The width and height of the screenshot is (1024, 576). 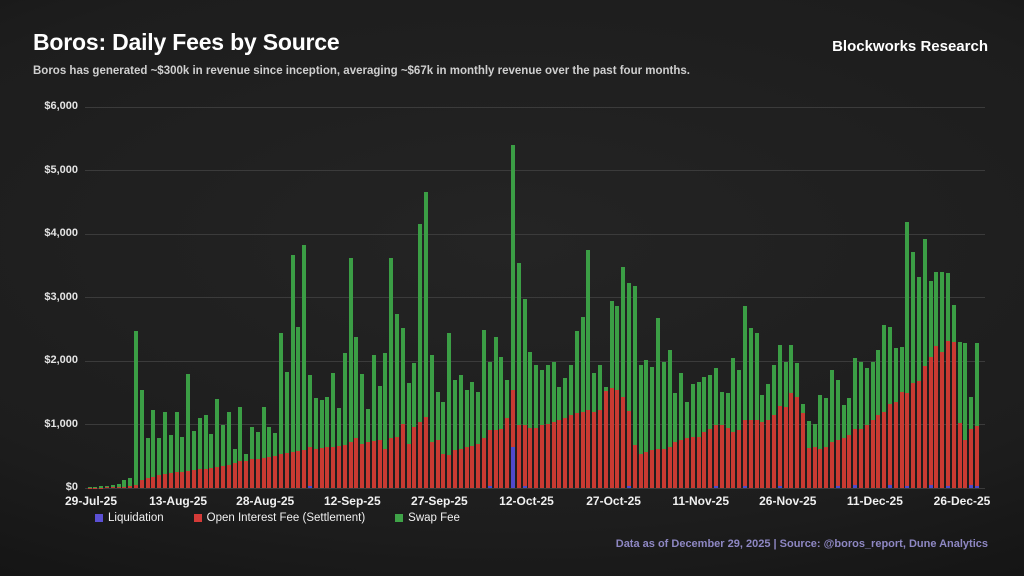 I want to click on legend-swatch-icon, so click(x=197, y=518).